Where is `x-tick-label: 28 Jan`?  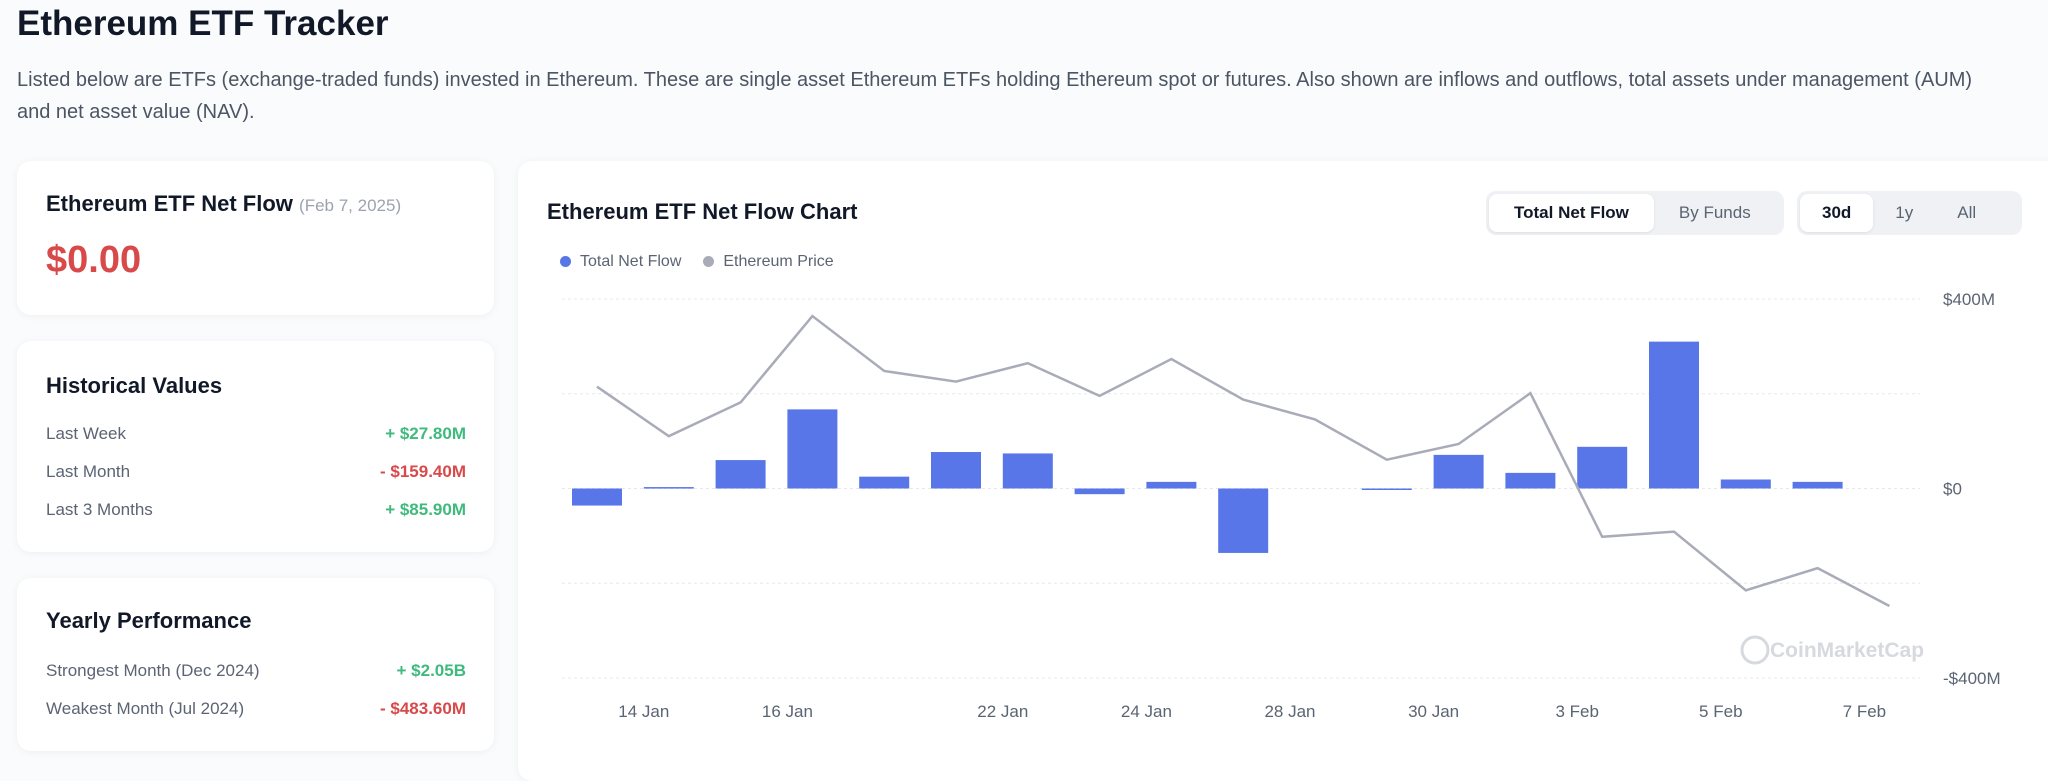
x-tick-label: 28 Jan is located at coordinates (1289, 711).